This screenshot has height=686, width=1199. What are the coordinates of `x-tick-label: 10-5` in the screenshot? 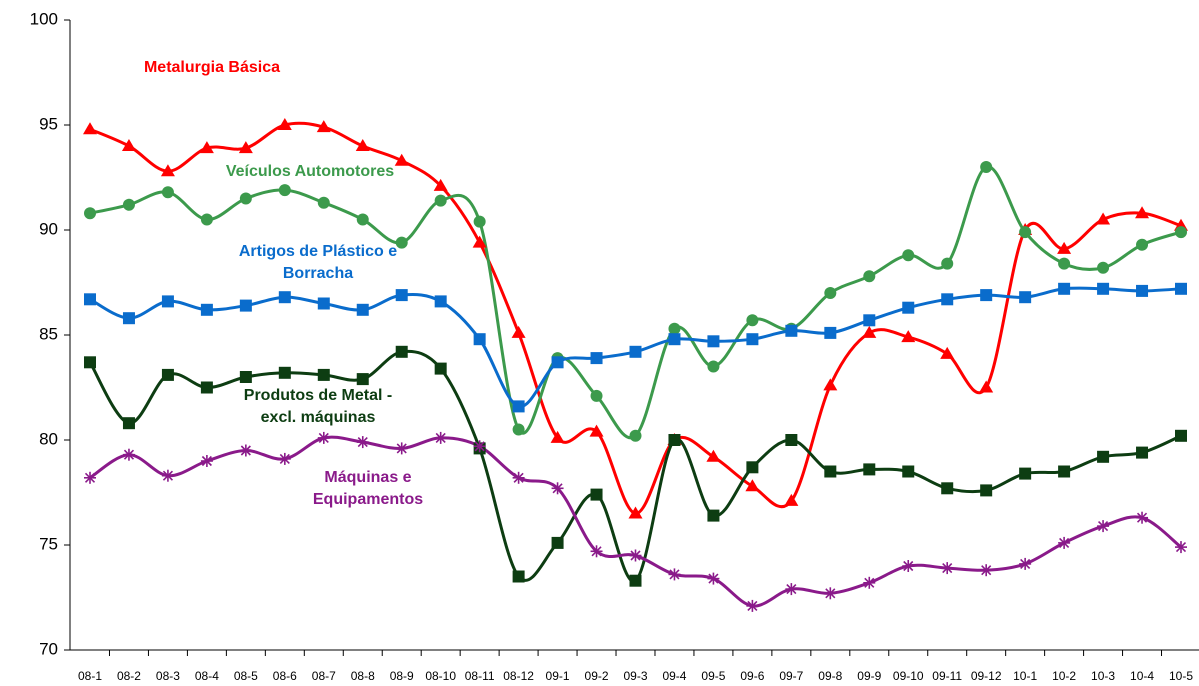 It's located at (1181, 676).